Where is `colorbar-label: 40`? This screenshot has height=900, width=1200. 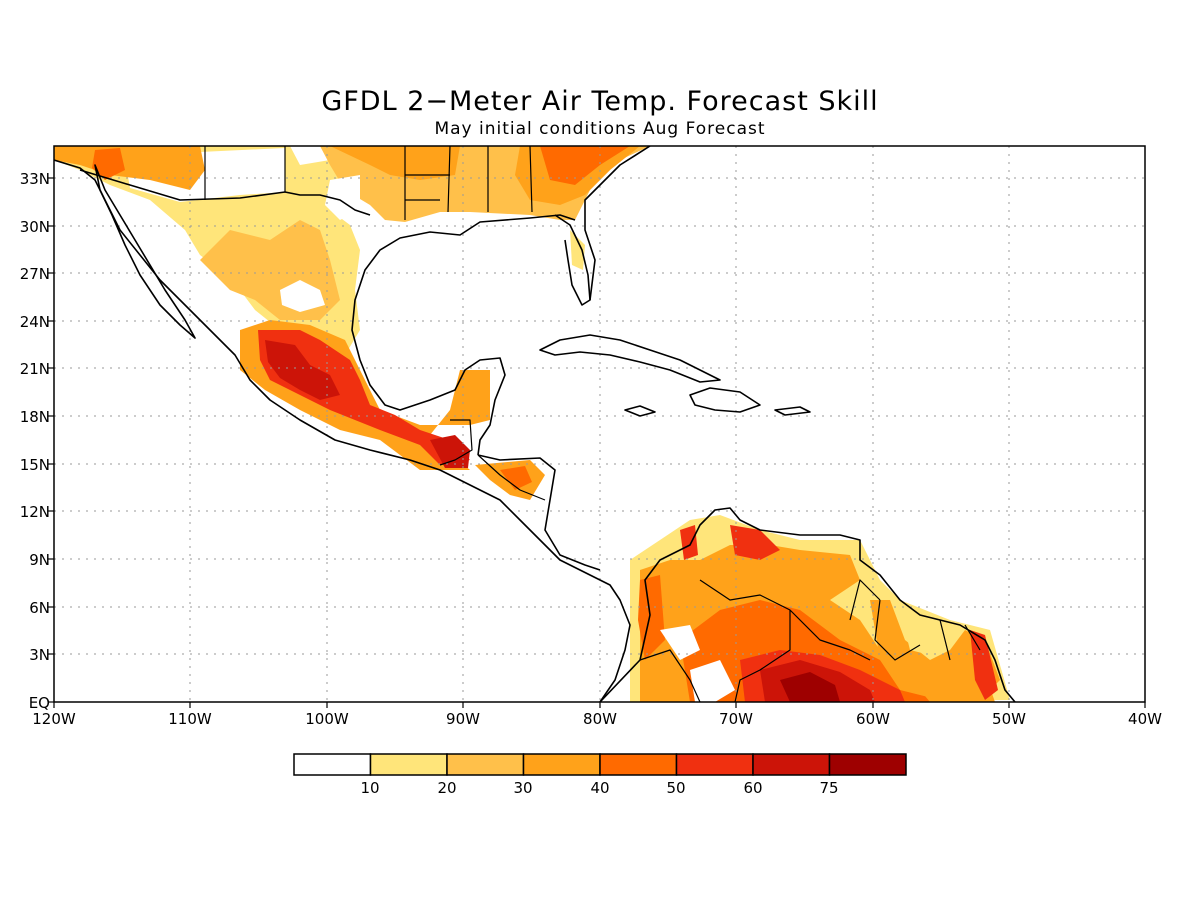
colorbar-label: 40 is located at coordinates (599, 788).